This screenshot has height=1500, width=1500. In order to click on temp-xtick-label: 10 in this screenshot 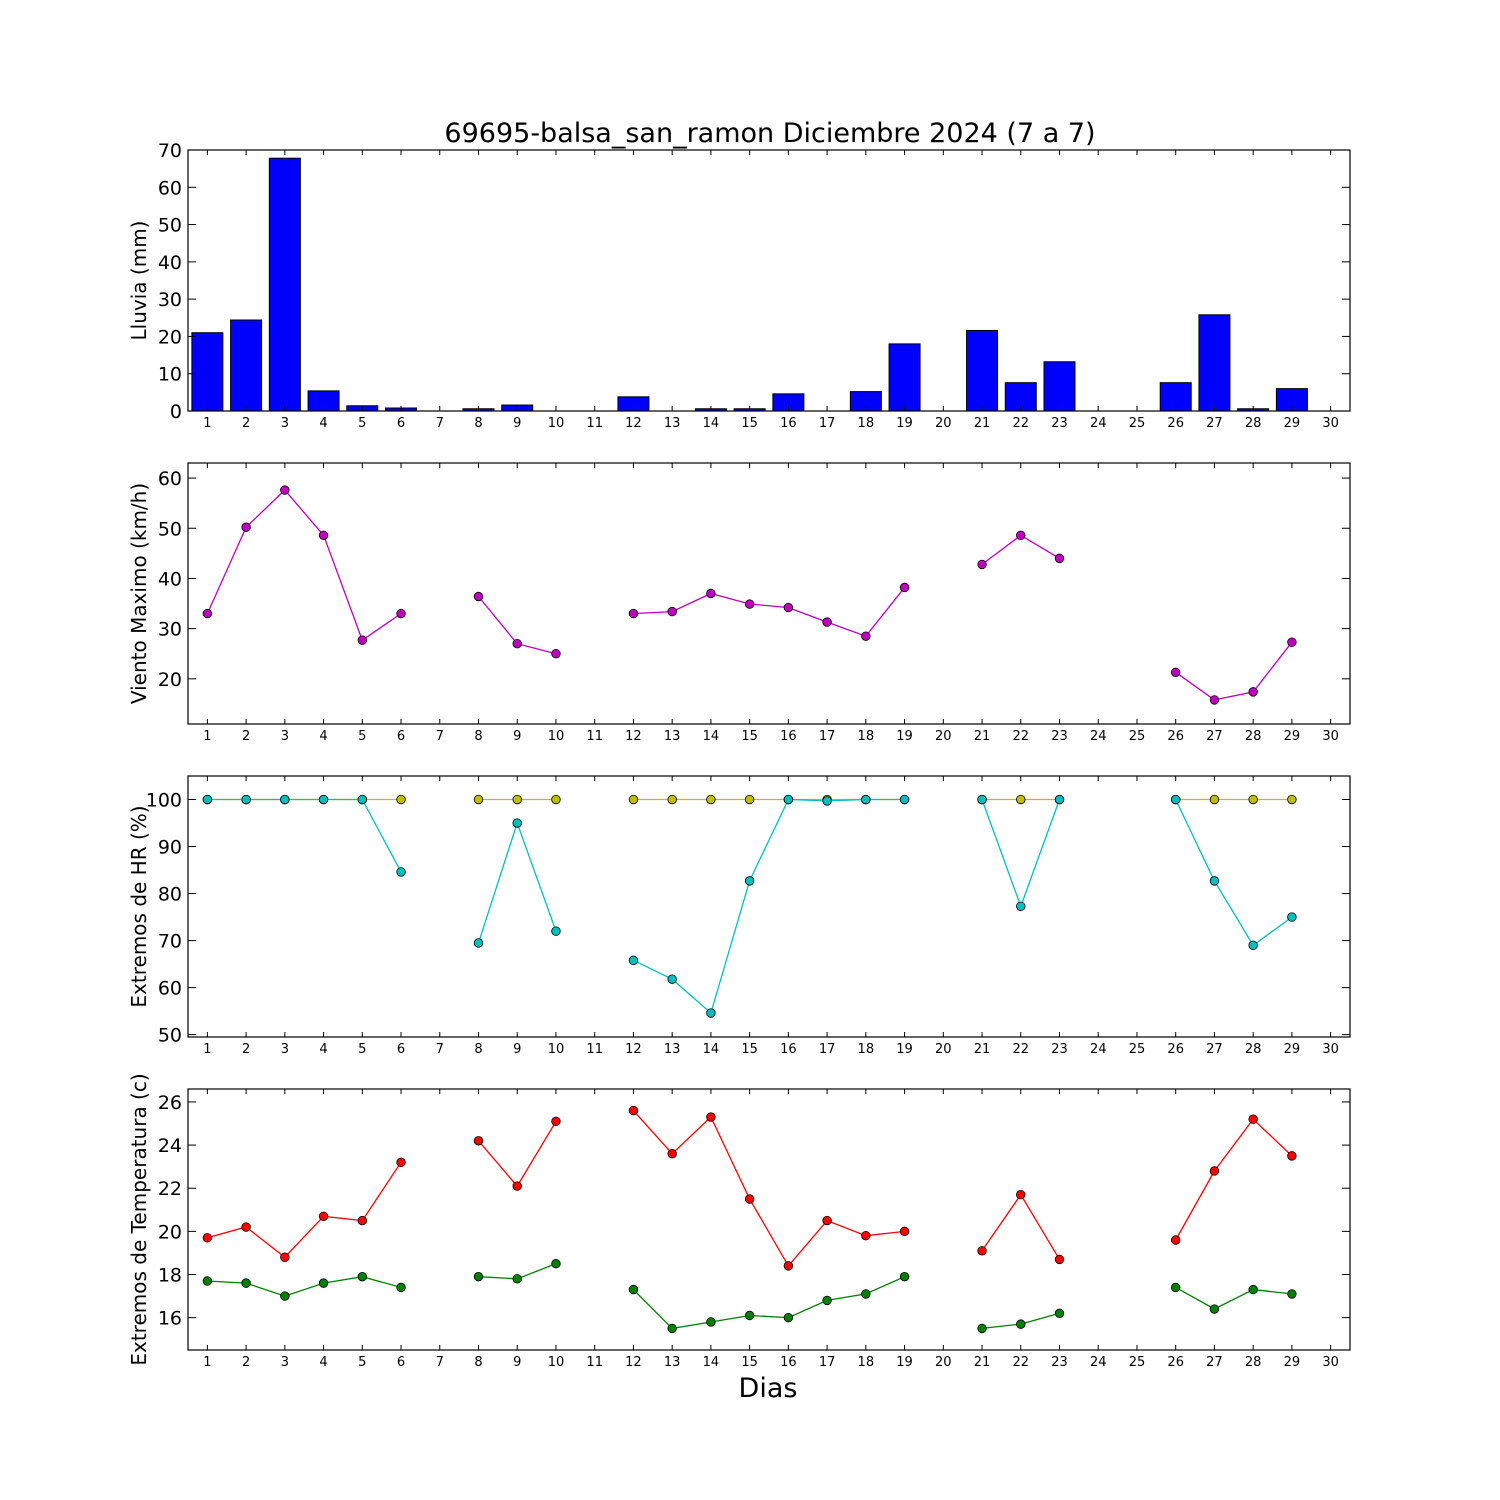, I will do `click(556, 1362)`.